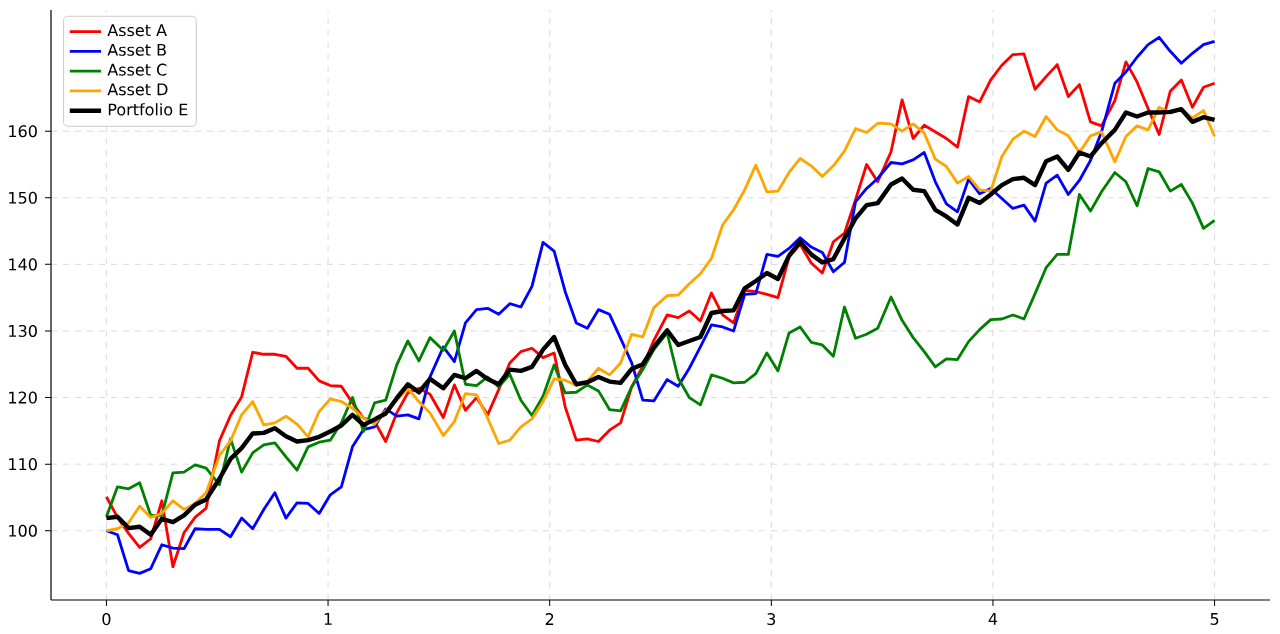  What do you see at coordinates (549, 619) in the screenshot?
I see `x-tick-label: 2` at bounding box center [549, 619].